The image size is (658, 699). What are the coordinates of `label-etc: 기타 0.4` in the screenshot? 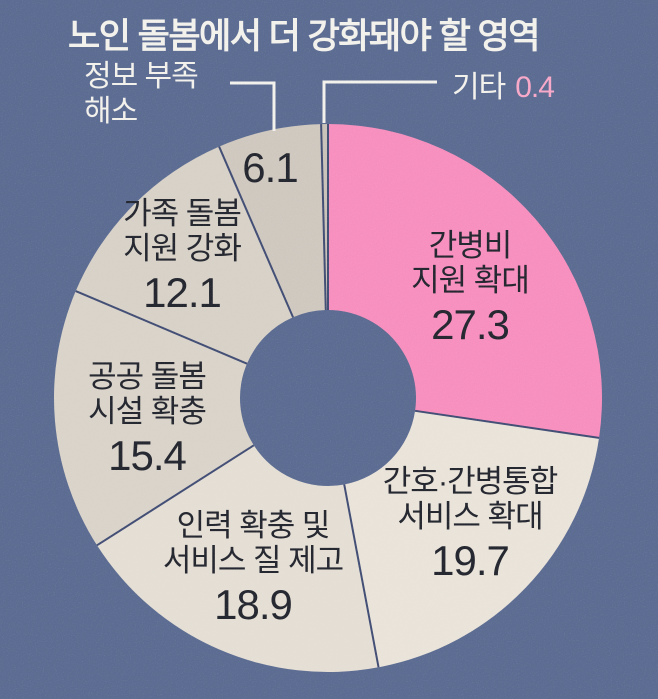 It's located at (503, 88).